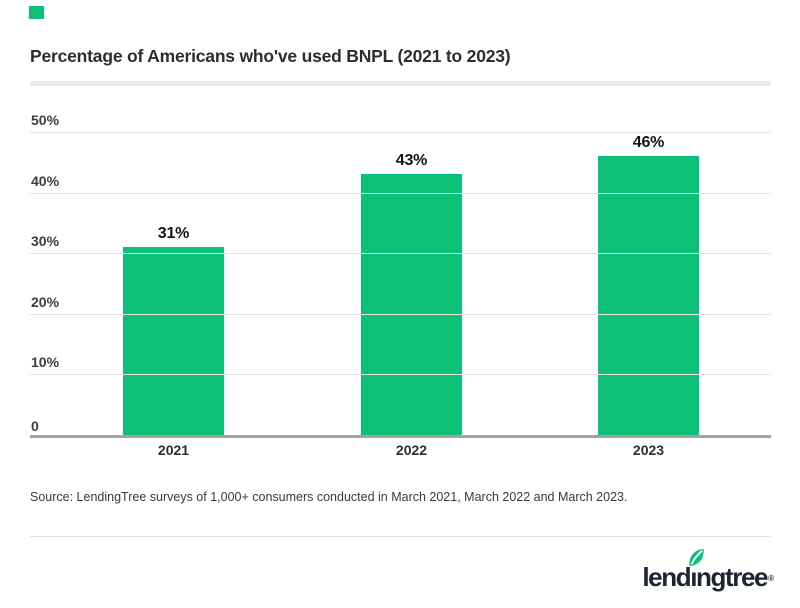  Describe the element at coordinates (45, 301) in the screenshot. I see `y-tick-label-20: 20%` at that location.